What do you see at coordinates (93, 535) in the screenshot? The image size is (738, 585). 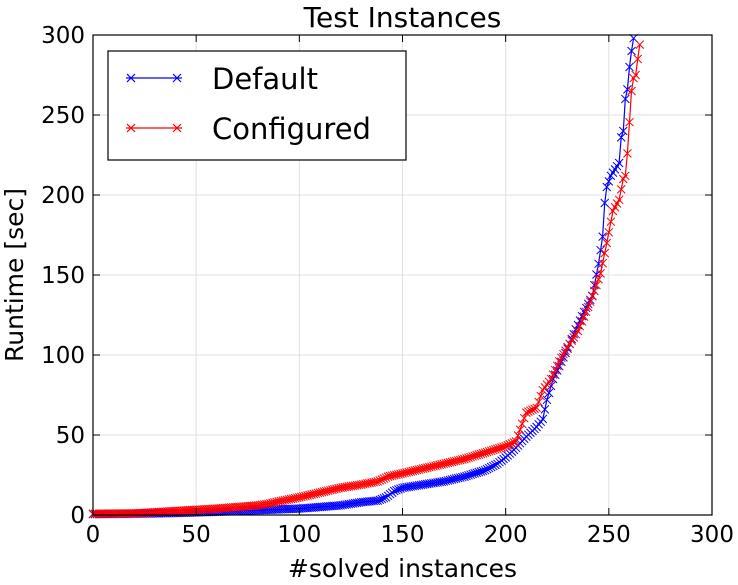 I see `x-tick-label: 0` at bounding box center [93, 535].